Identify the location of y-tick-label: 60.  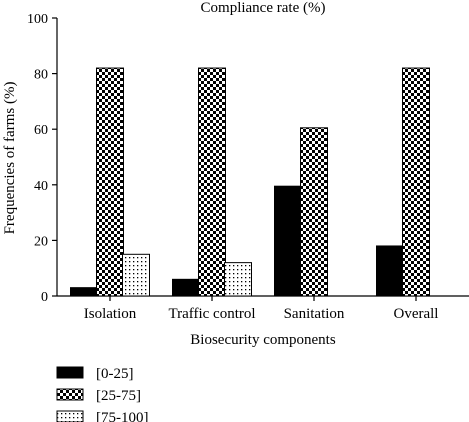
(41, 130).